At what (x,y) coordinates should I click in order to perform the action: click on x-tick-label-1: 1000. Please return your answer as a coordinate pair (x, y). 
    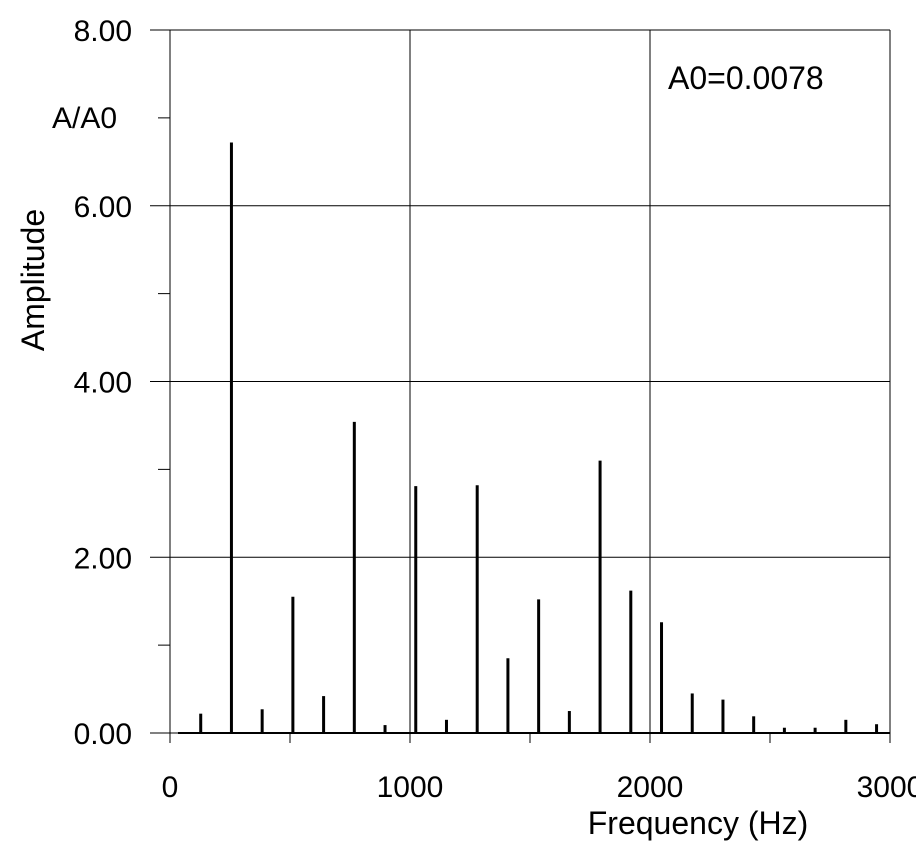
    Looking at the image, I should click on (410, 787).